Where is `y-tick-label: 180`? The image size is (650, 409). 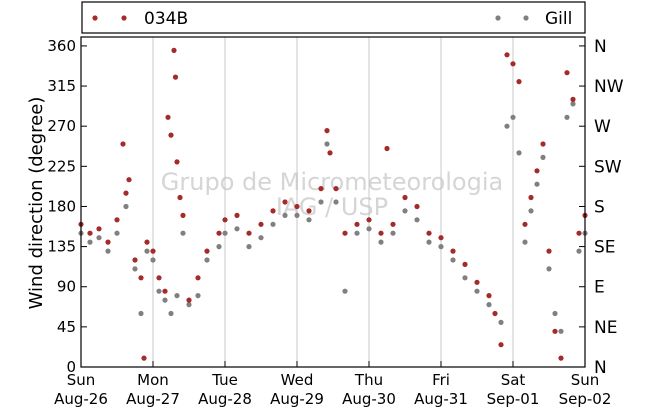 y-tick-label: 180 is located at coordinates (61, 206).